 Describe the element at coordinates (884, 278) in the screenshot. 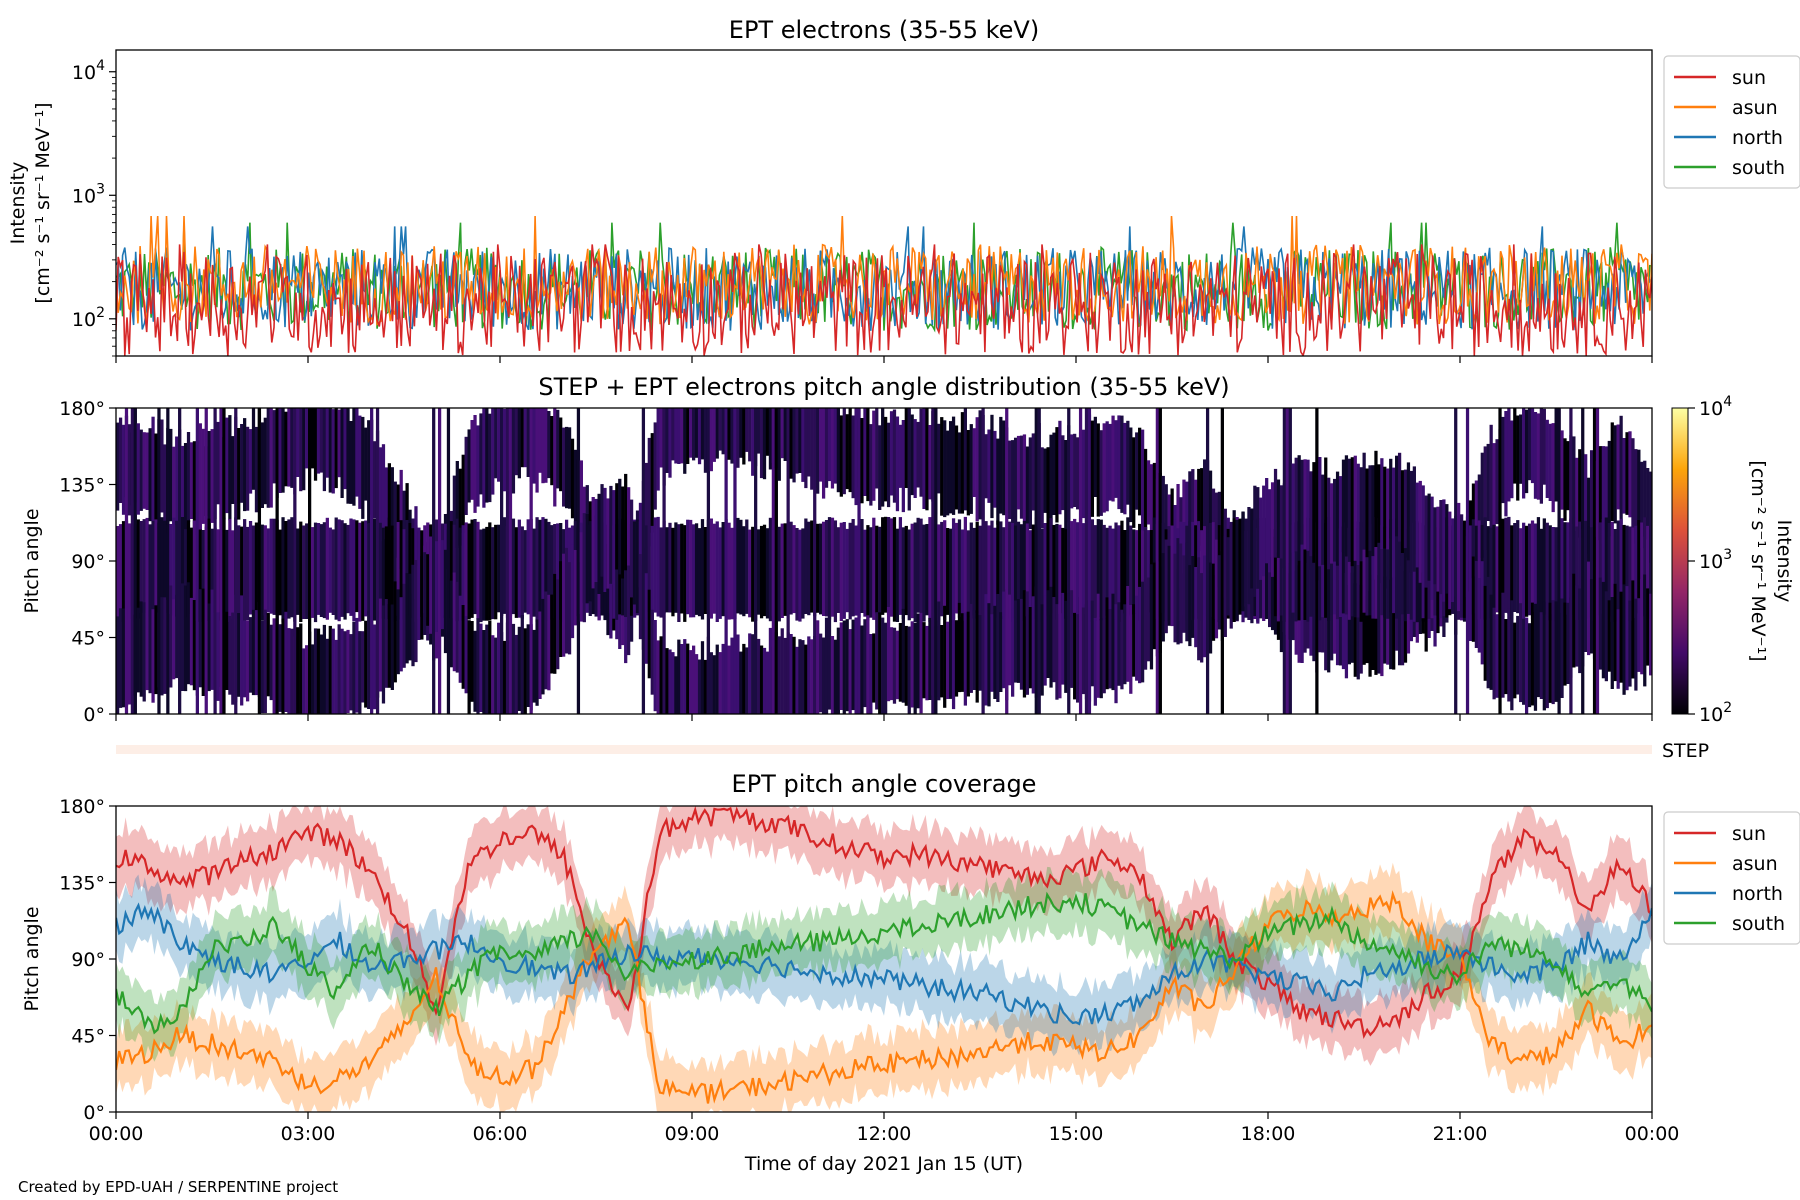

I see `series-line-north` at that location.